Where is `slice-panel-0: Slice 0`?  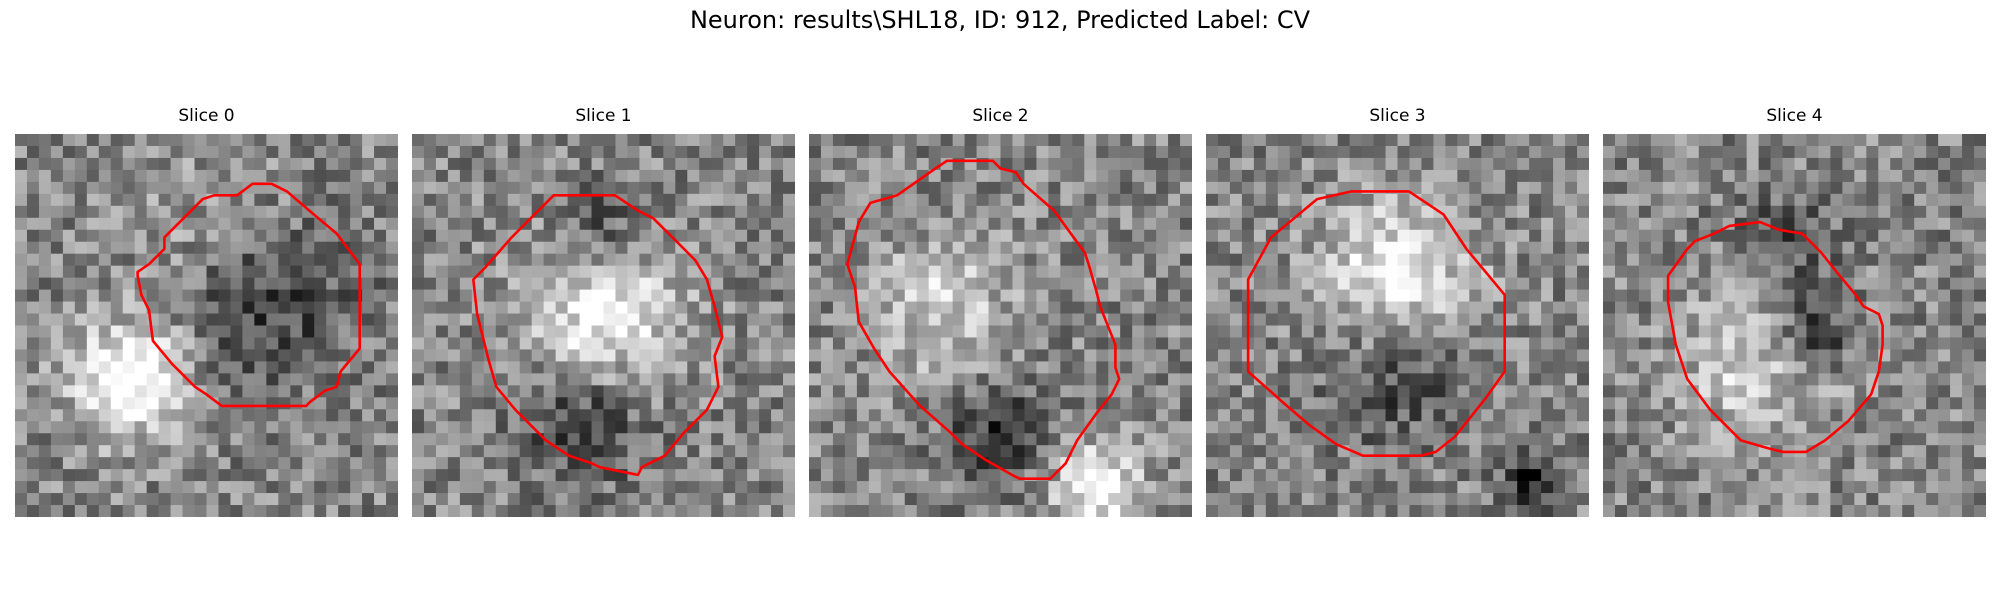 slice-panel-0: Slice 0 is located at coordinates (206, 318).